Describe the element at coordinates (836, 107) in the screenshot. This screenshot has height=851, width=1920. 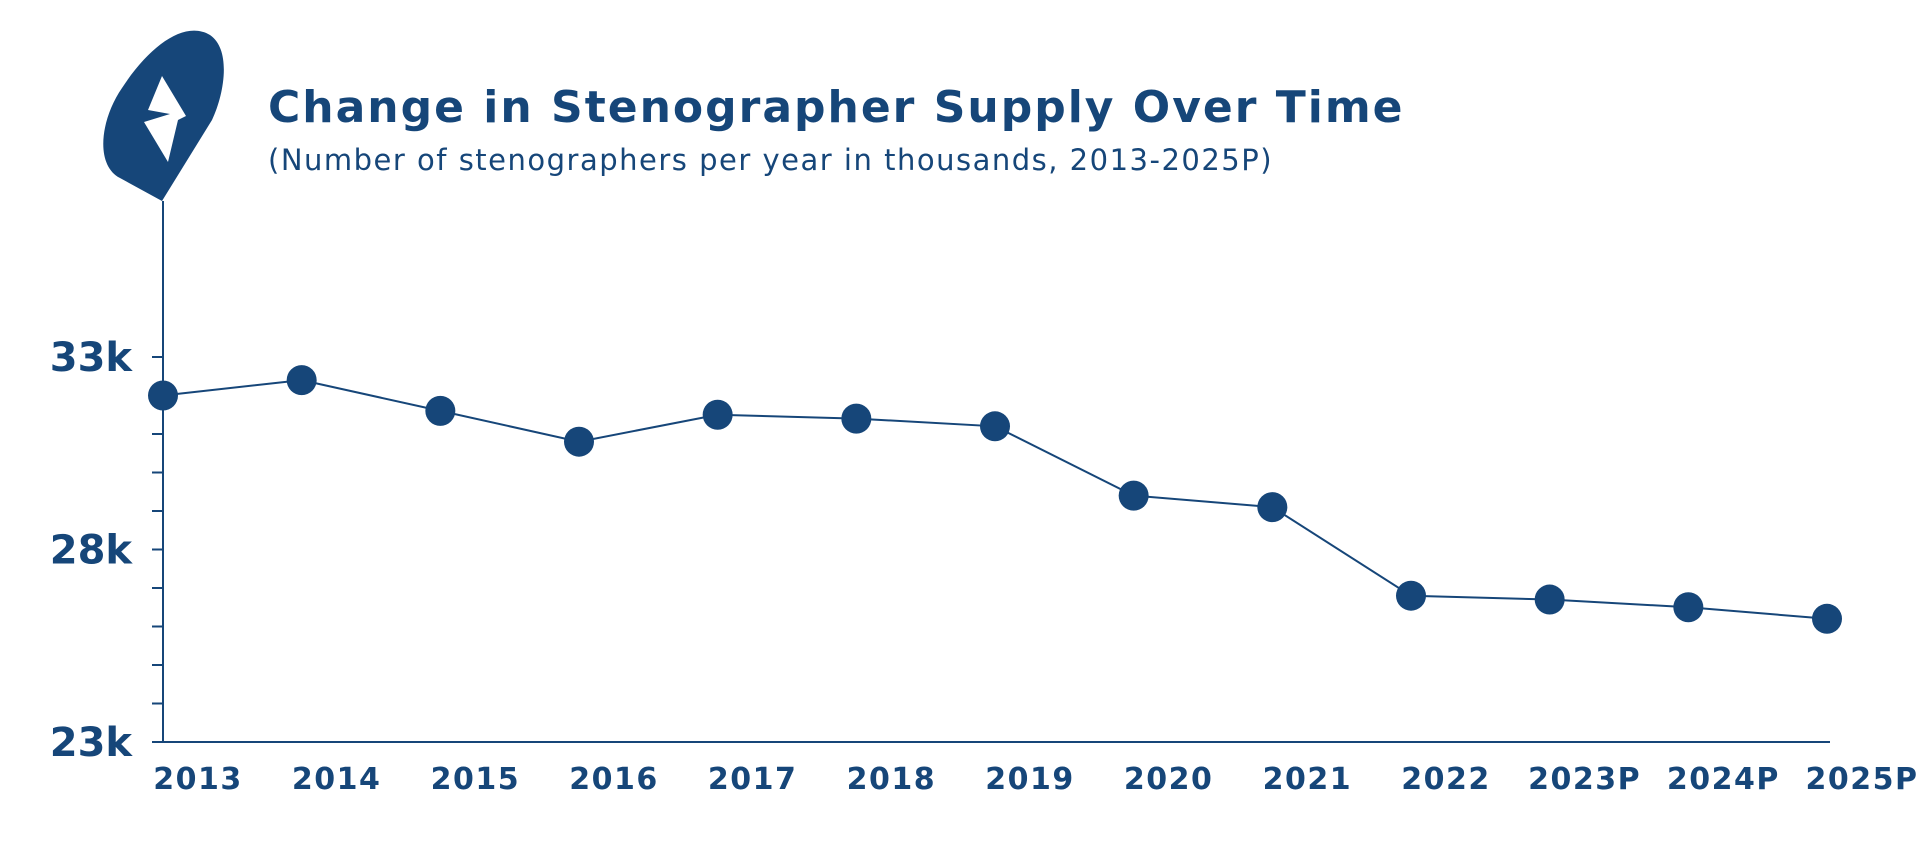
I see `chart-title: Change in Stenographer Supply Over Time` at that location.